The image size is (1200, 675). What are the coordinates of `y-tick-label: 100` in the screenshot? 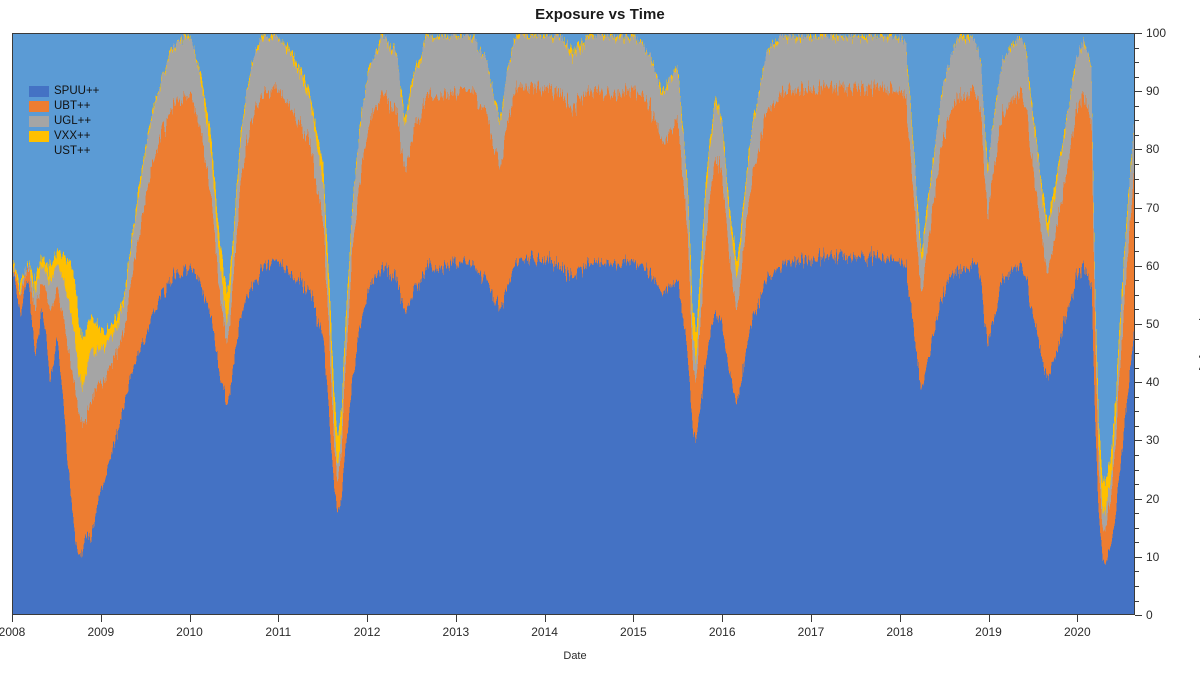 It's located at (1156, 33).